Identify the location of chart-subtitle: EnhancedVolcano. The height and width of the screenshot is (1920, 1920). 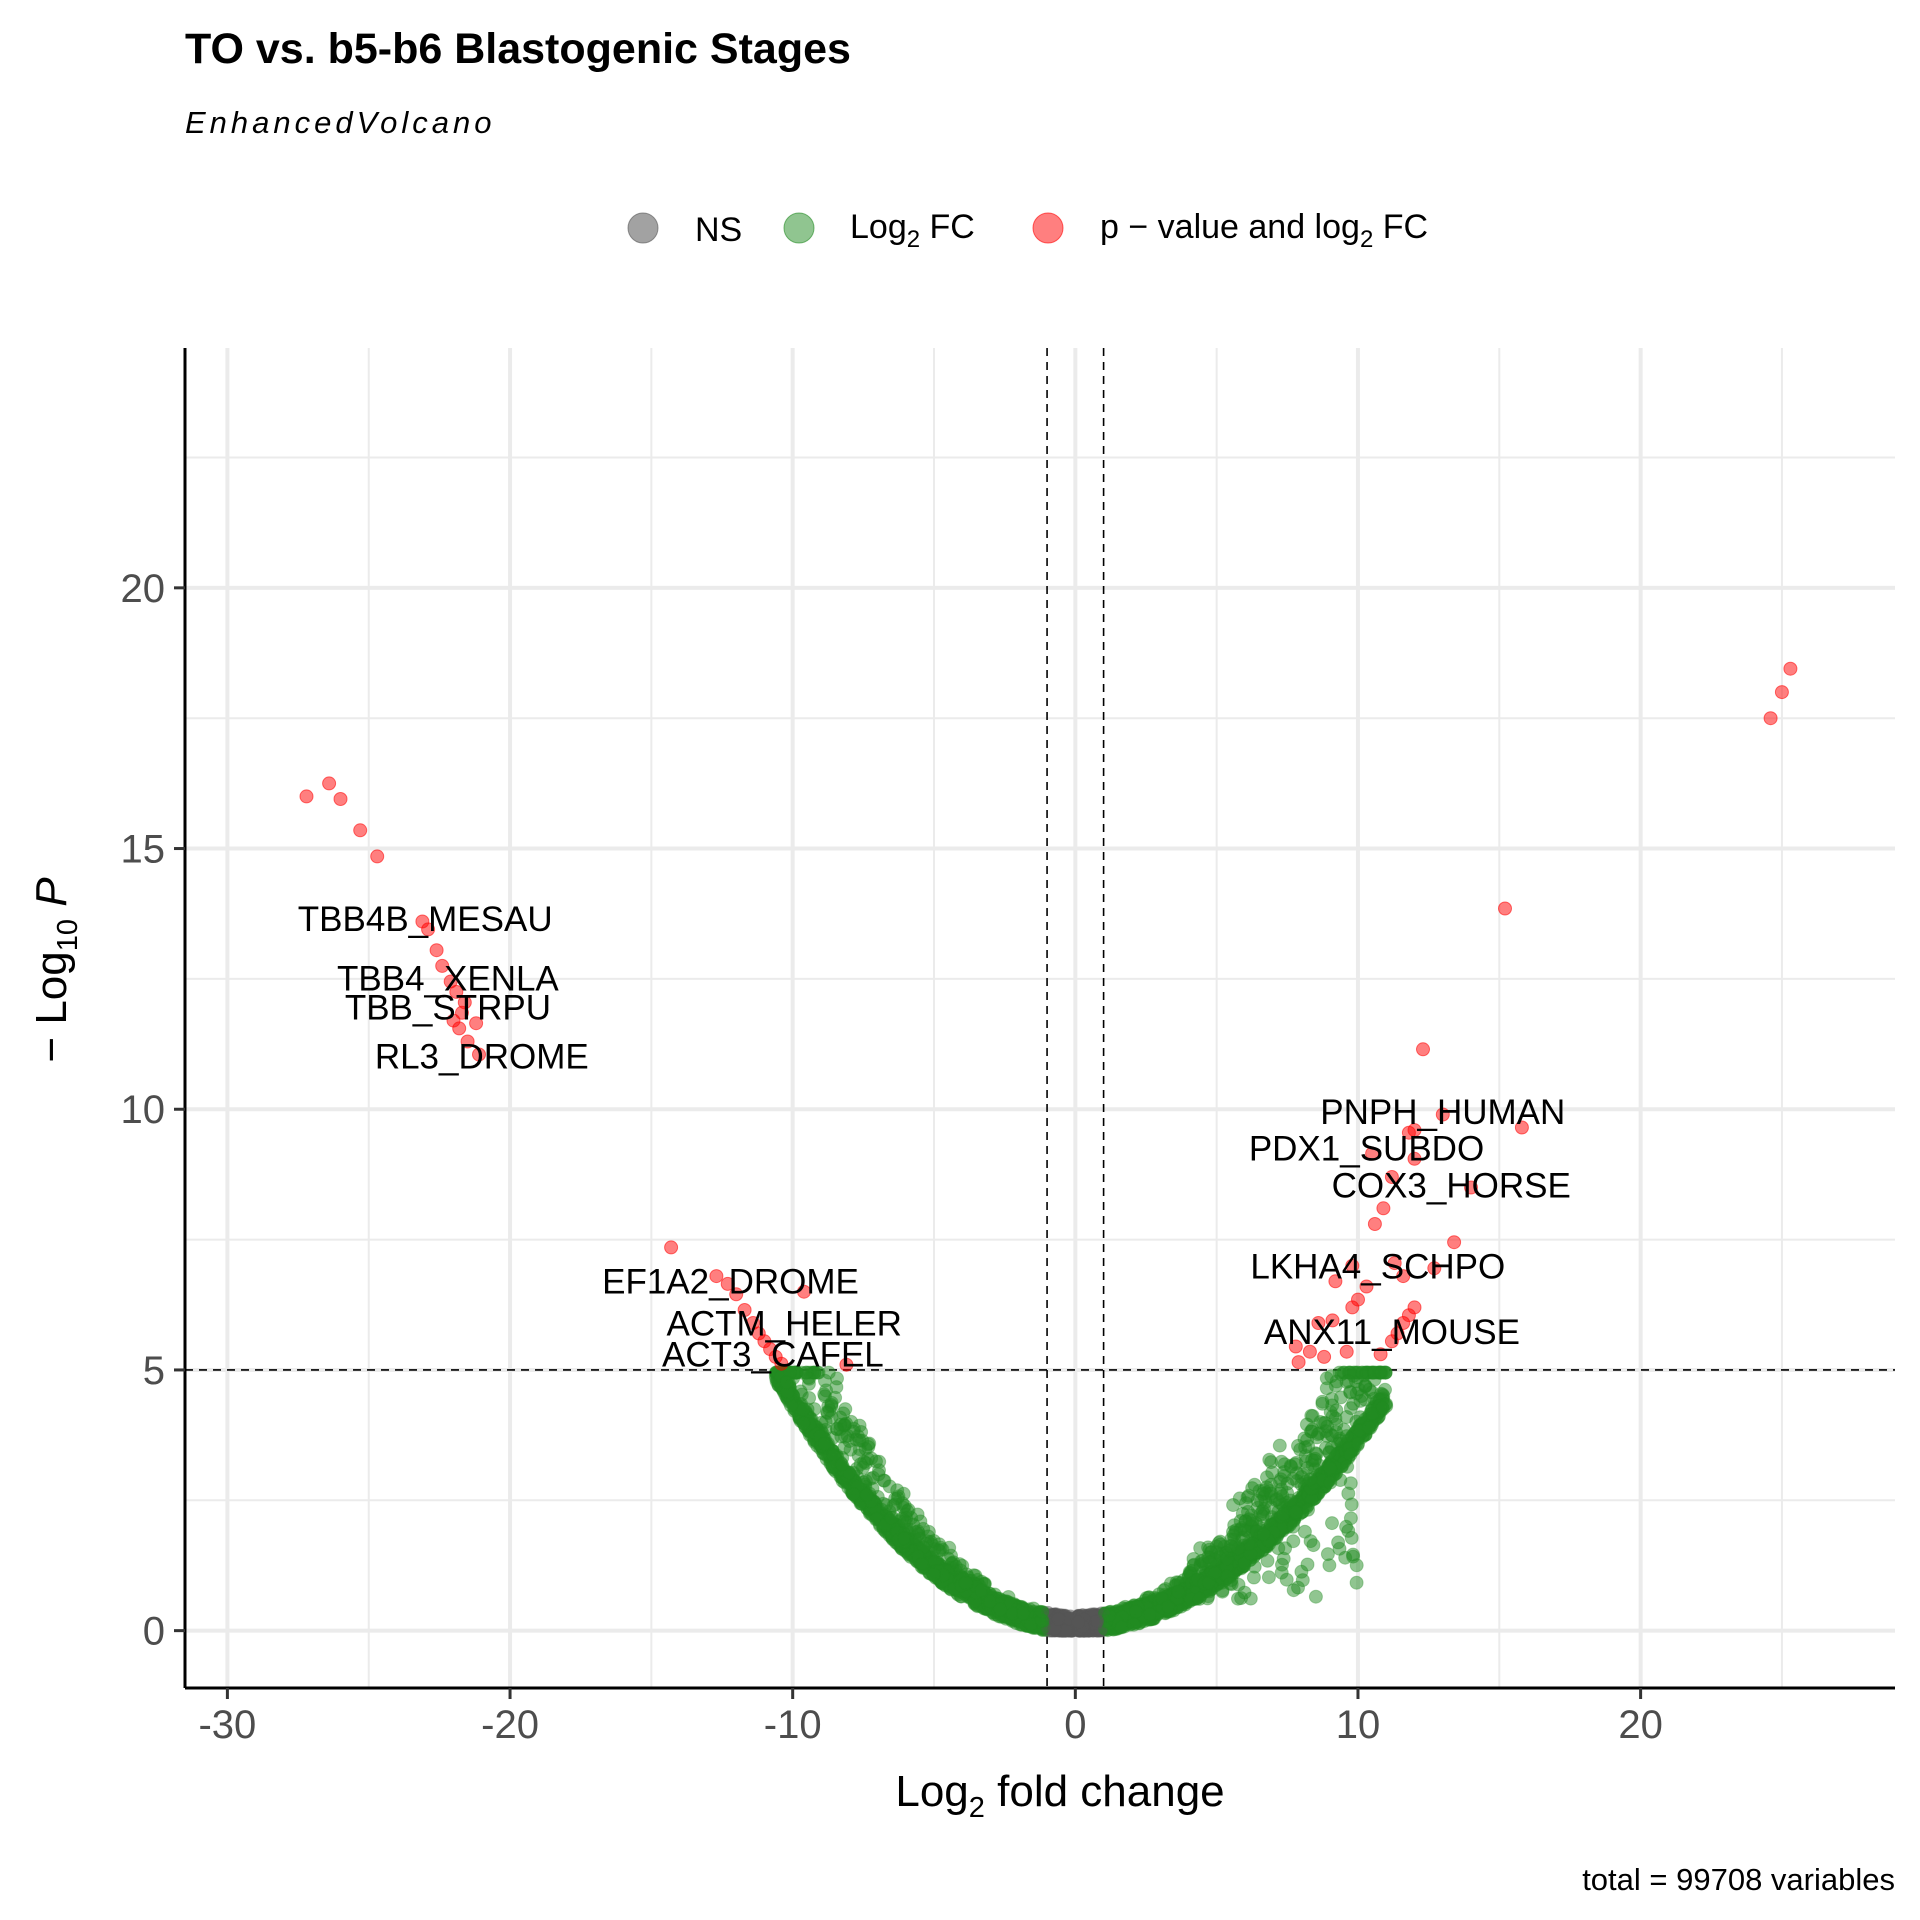
(340, 122).